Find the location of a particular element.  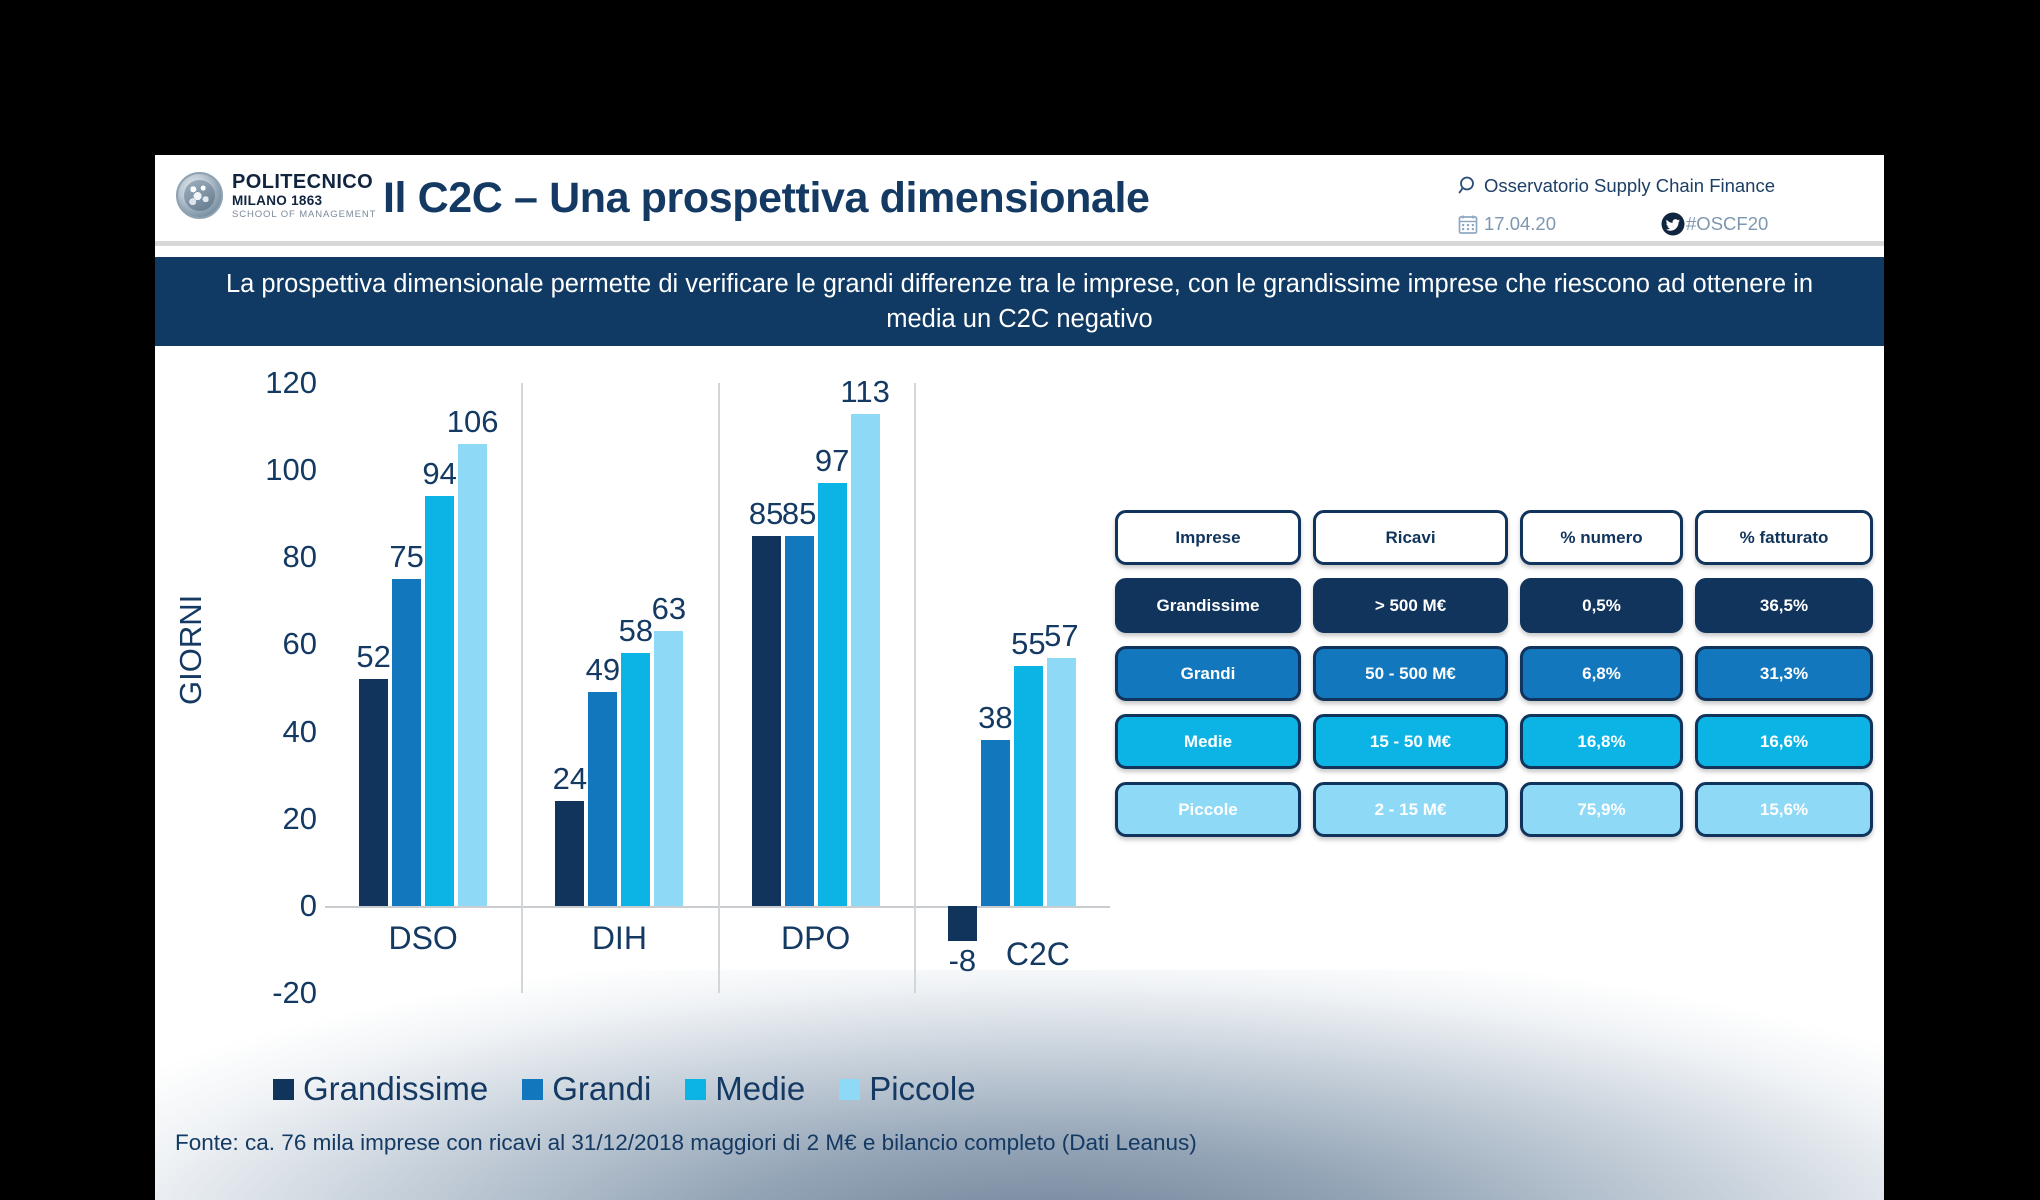

x-axis-category-label: DIH is located at coordinates (619, 937).